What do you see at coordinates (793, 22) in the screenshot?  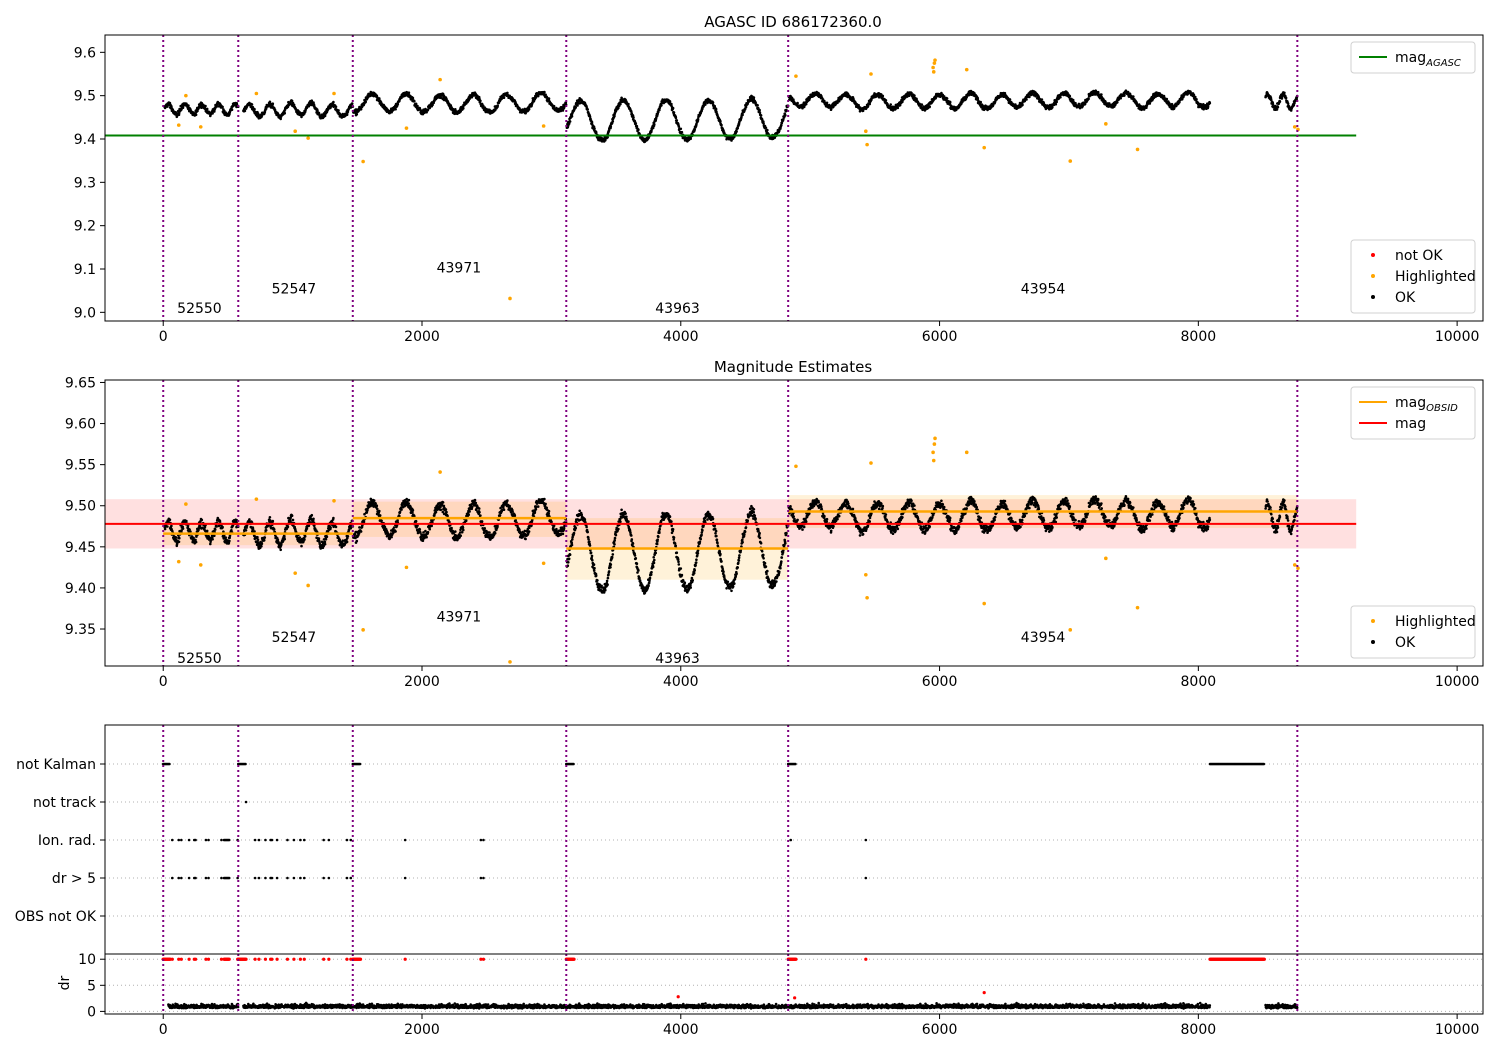 I see `agasc-panel-title: AGASC ID 686172360.0` at bounding box center [793, 22].